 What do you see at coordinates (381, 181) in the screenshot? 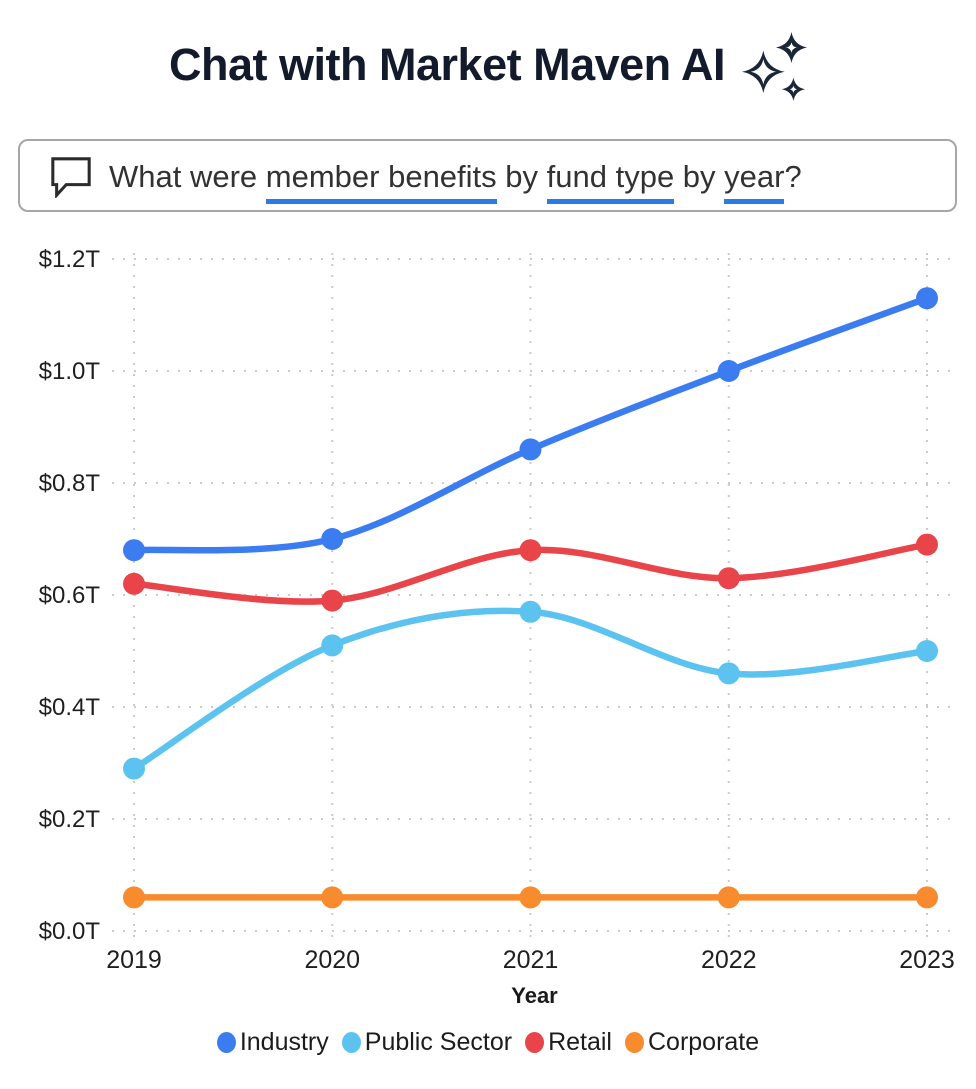
I see `question-highlighted-term: member benefits` at bounding box center [381, 181].